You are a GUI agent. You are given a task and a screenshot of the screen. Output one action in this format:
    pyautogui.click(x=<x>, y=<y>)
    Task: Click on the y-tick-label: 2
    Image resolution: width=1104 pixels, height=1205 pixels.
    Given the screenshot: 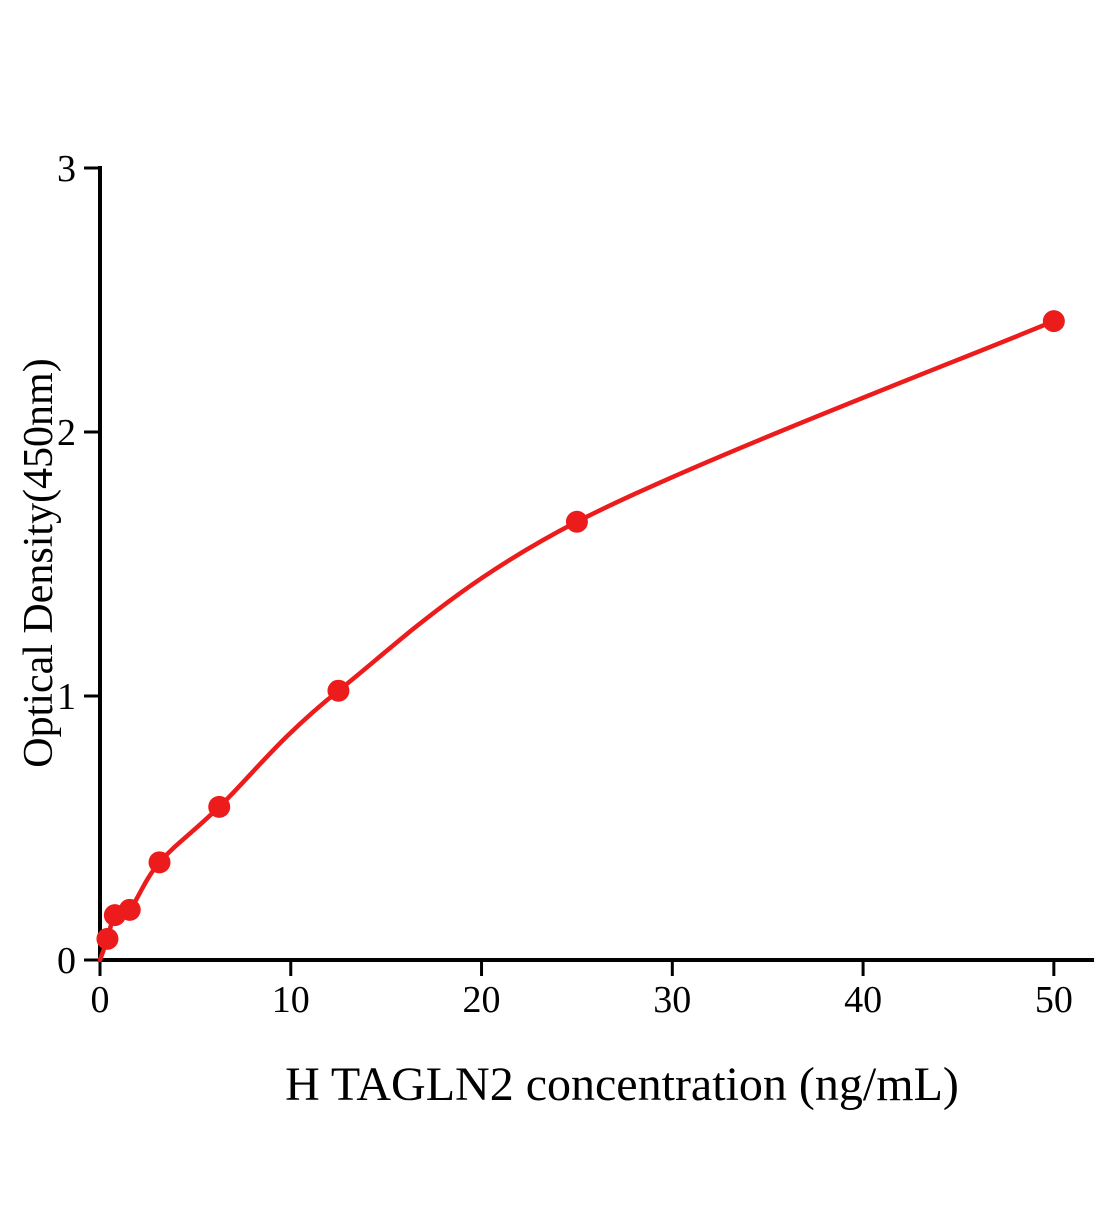 What is the action you would take?
    pyautogui.click(x=66, y=433)
    